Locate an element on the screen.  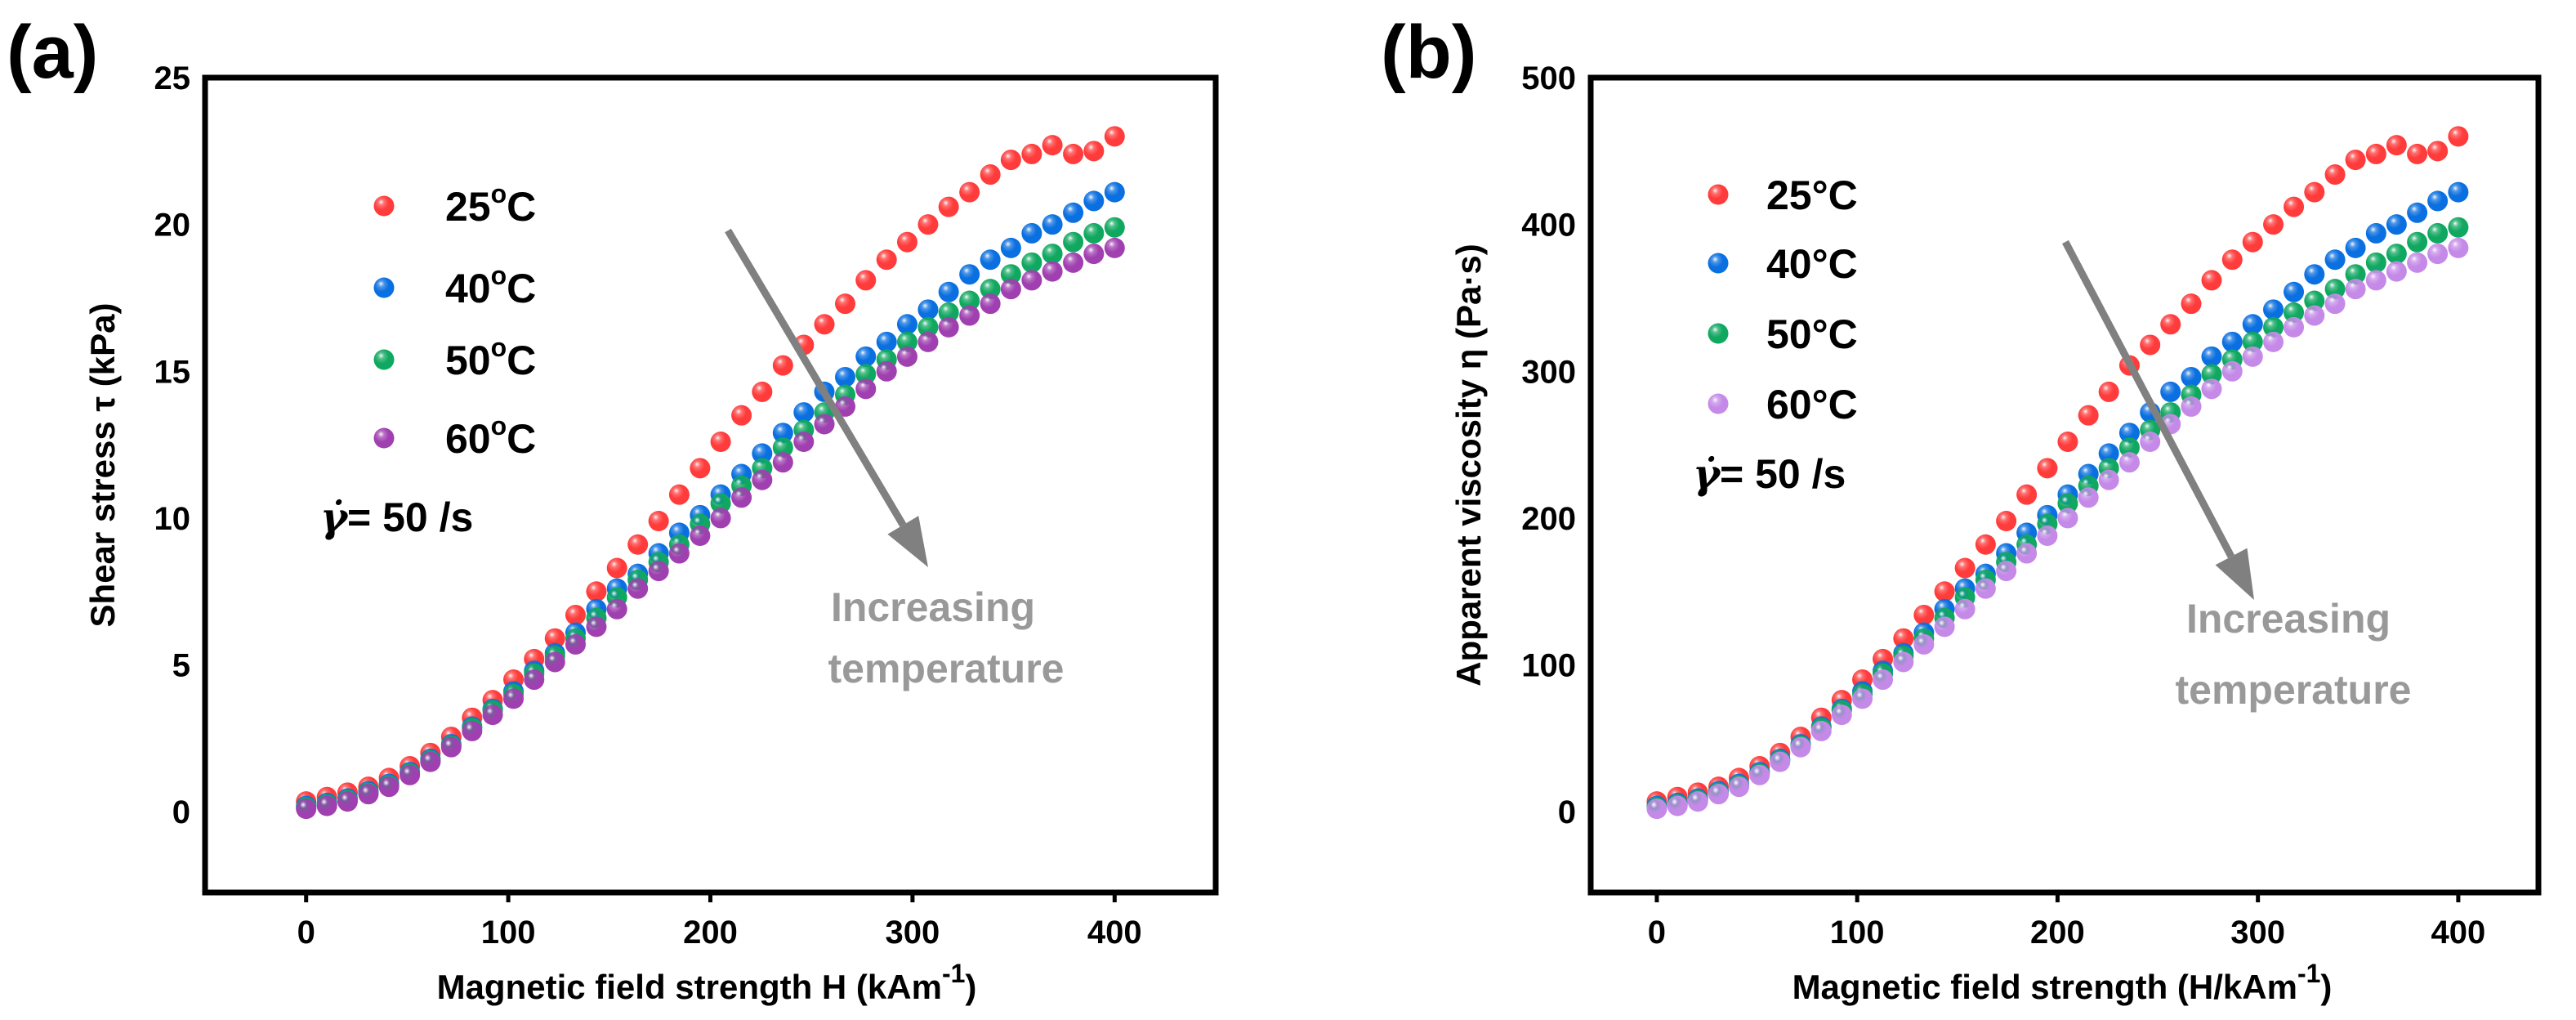
shear-rate-value: = 50 /s is located at coordinates (410, 517).